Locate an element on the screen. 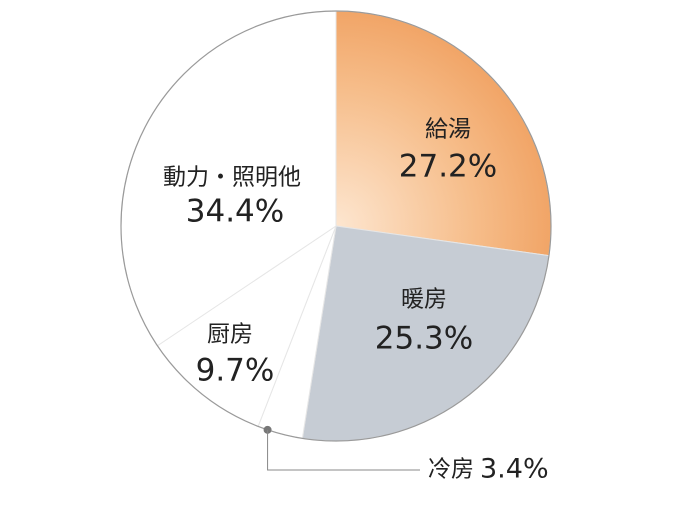 This screenshot has width=700, height=525. slice-value: 25.3% is located at coordinates (424, 339).